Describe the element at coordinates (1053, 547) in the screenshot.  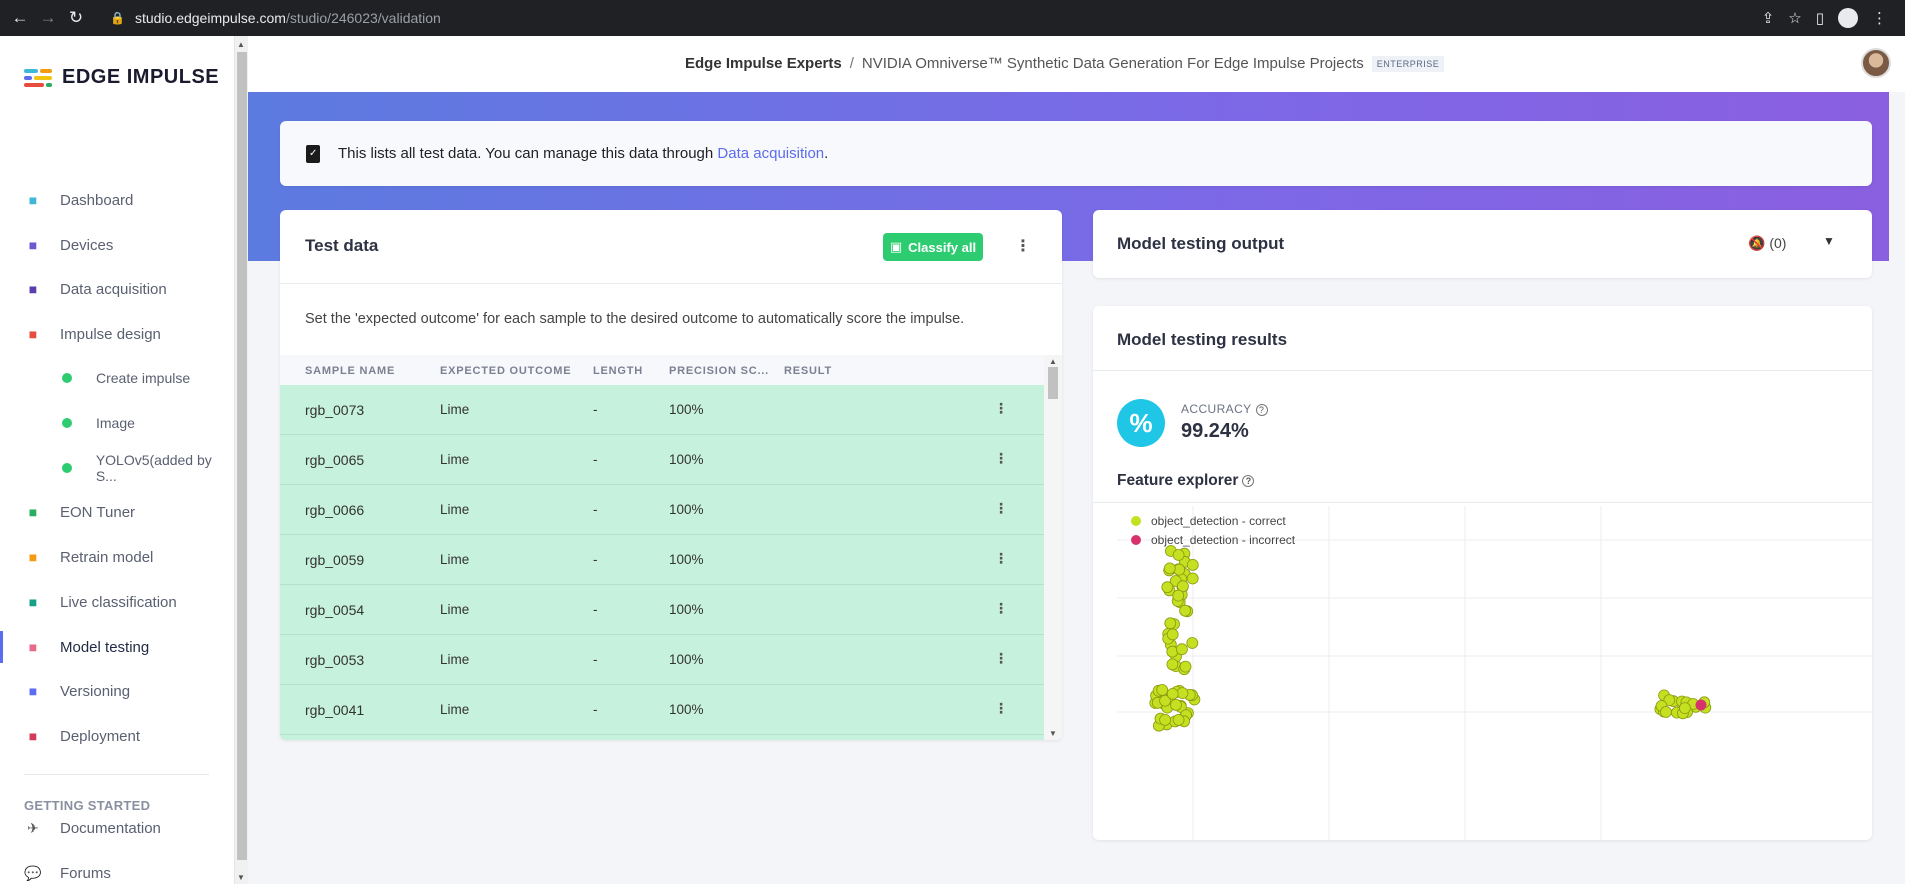
I see `table-scrollbar: ▲ ▼` at that location.